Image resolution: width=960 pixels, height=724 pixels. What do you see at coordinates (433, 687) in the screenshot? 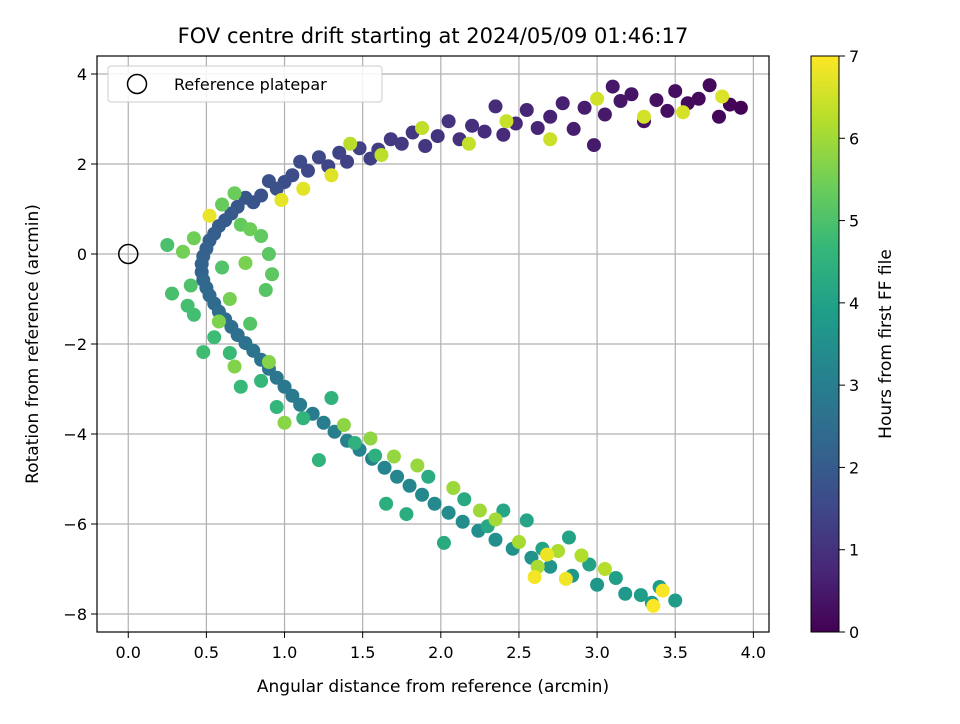
I see `x-axis-label: Angular distance from reference (arcmin)` at bounding box center [433, 687].